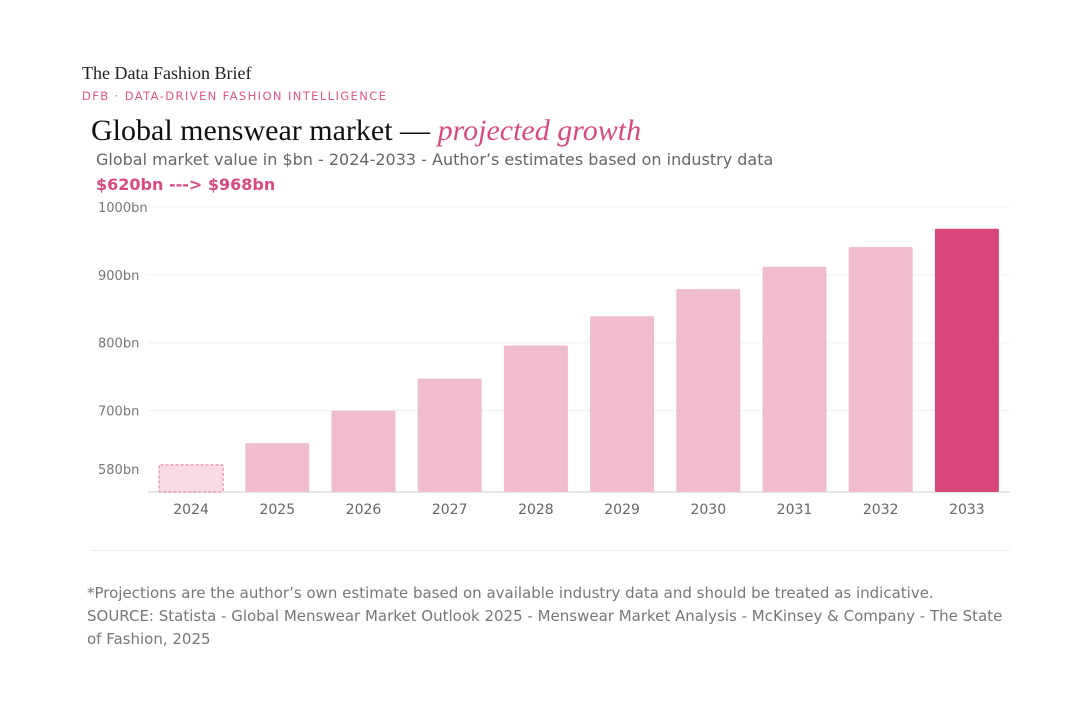 The height and width of the screenshot is (720, 1080). Describe the element at coordinates (622, 404) in the screenshot. I see `bar-2029` at that location.